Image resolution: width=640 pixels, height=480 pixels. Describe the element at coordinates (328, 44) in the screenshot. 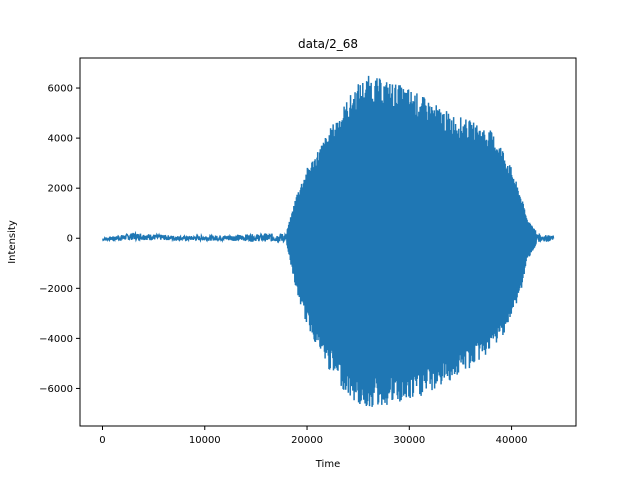

I see `chart-title: data/2_68` at that location.